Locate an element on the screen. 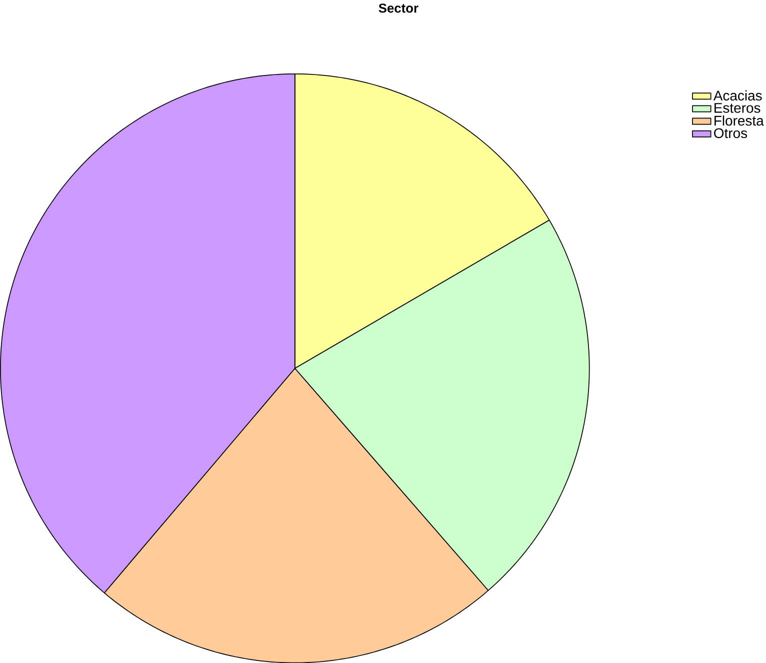 This screenshot has width=766, height=663. legend-label: Acacias is located at coordinates (737, 95).